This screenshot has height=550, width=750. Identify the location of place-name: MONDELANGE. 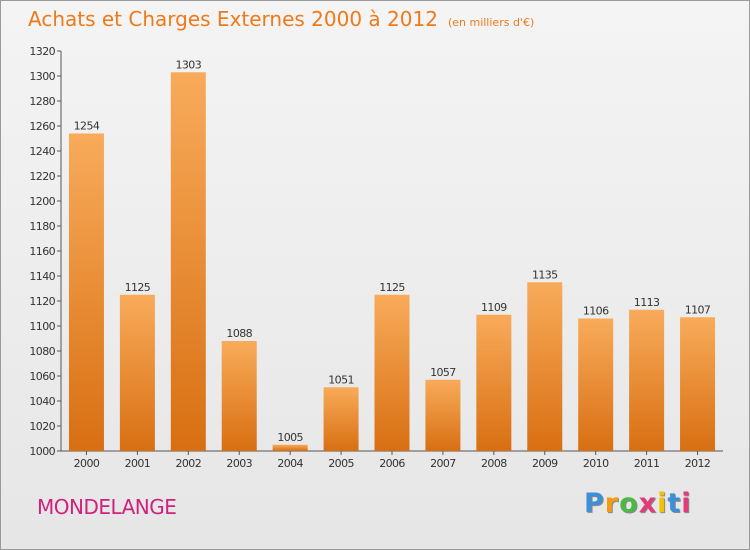
(107, 507).